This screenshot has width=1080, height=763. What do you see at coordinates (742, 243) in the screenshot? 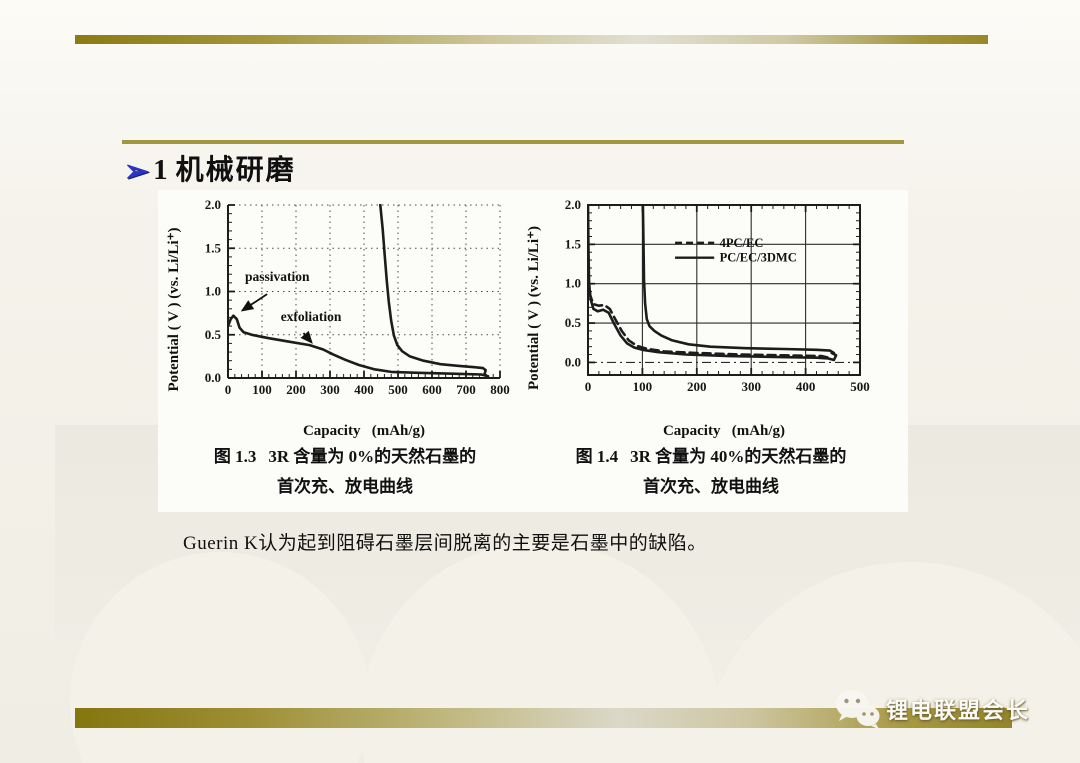
I see `svg-text: 4PC/EC` at bounding box center [742, 243].